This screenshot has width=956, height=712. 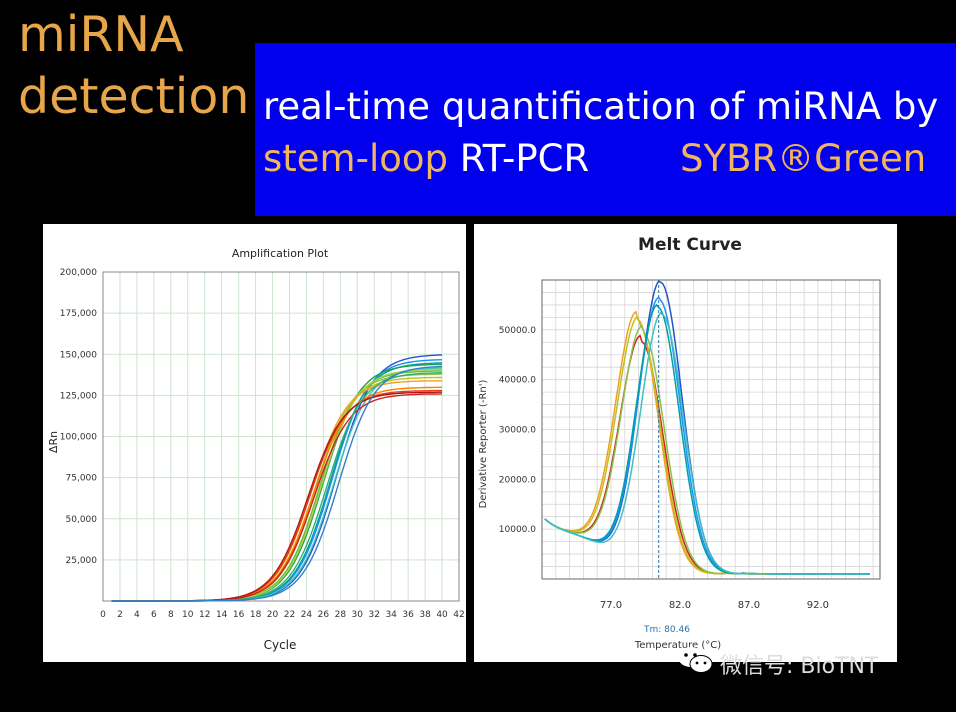 What do you see at coordinates (818, 605) in the screenshot?
I see `melt-x-tick-label: 92.0` at bounding box center [818, 605].